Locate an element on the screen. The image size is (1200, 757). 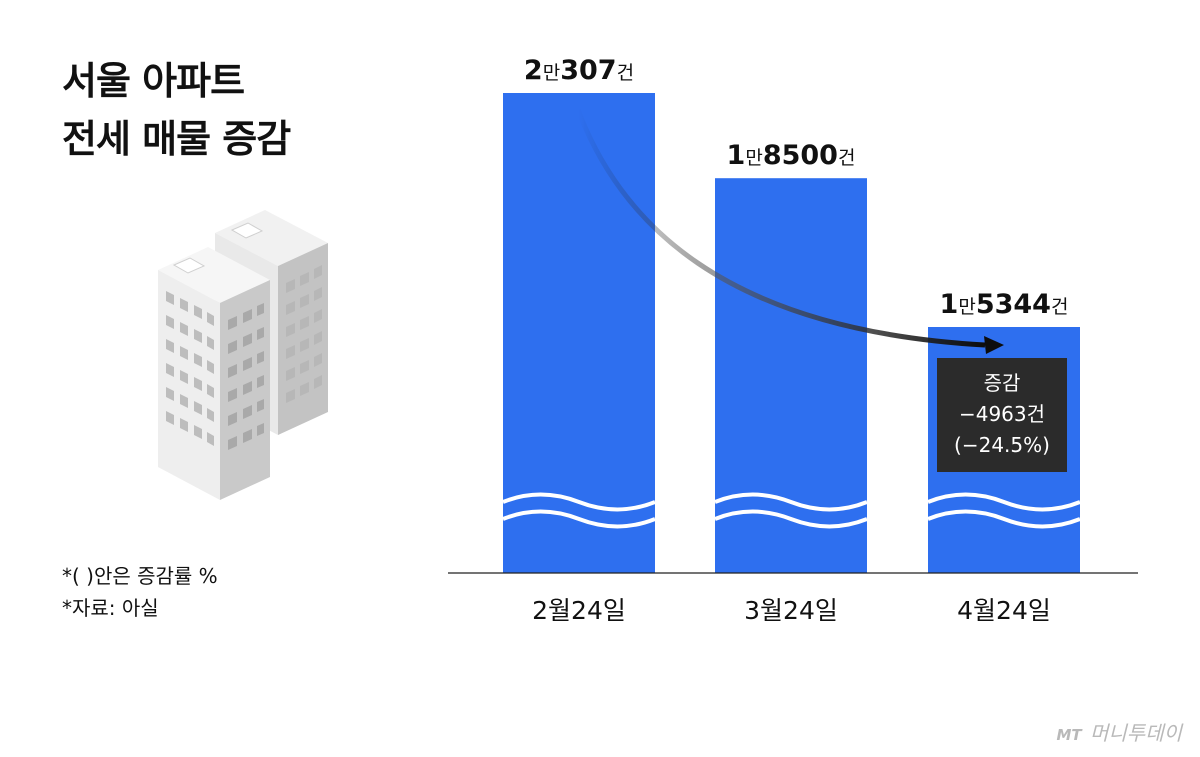
callout-line-3: (−24.5%) is located at coordinates (1002, 445).